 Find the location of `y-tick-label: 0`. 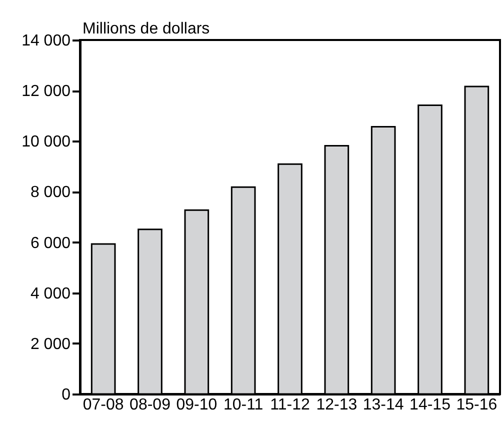

y-tick-label: 0 is located at coordinates (66, 395).